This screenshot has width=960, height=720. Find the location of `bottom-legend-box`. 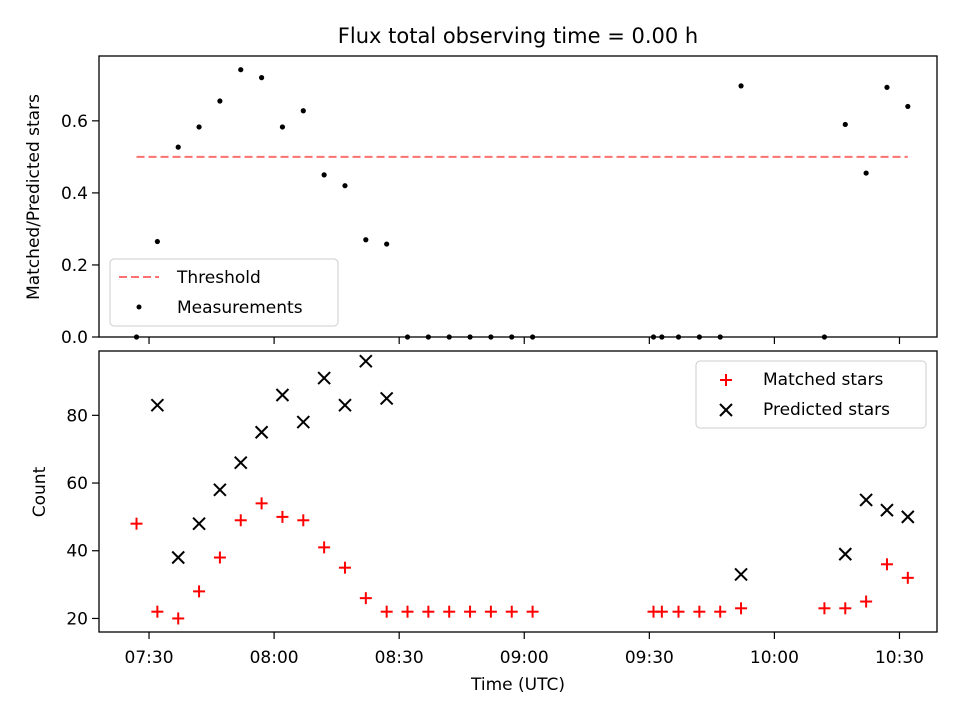

bottom-legend-box is located at coordinates (811, 394).